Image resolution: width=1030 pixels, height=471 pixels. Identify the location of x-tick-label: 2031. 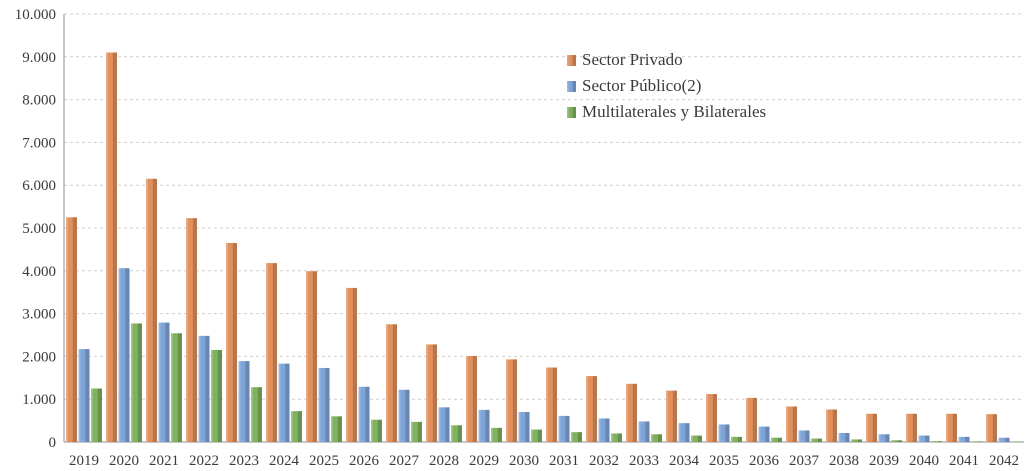
(564, 461).